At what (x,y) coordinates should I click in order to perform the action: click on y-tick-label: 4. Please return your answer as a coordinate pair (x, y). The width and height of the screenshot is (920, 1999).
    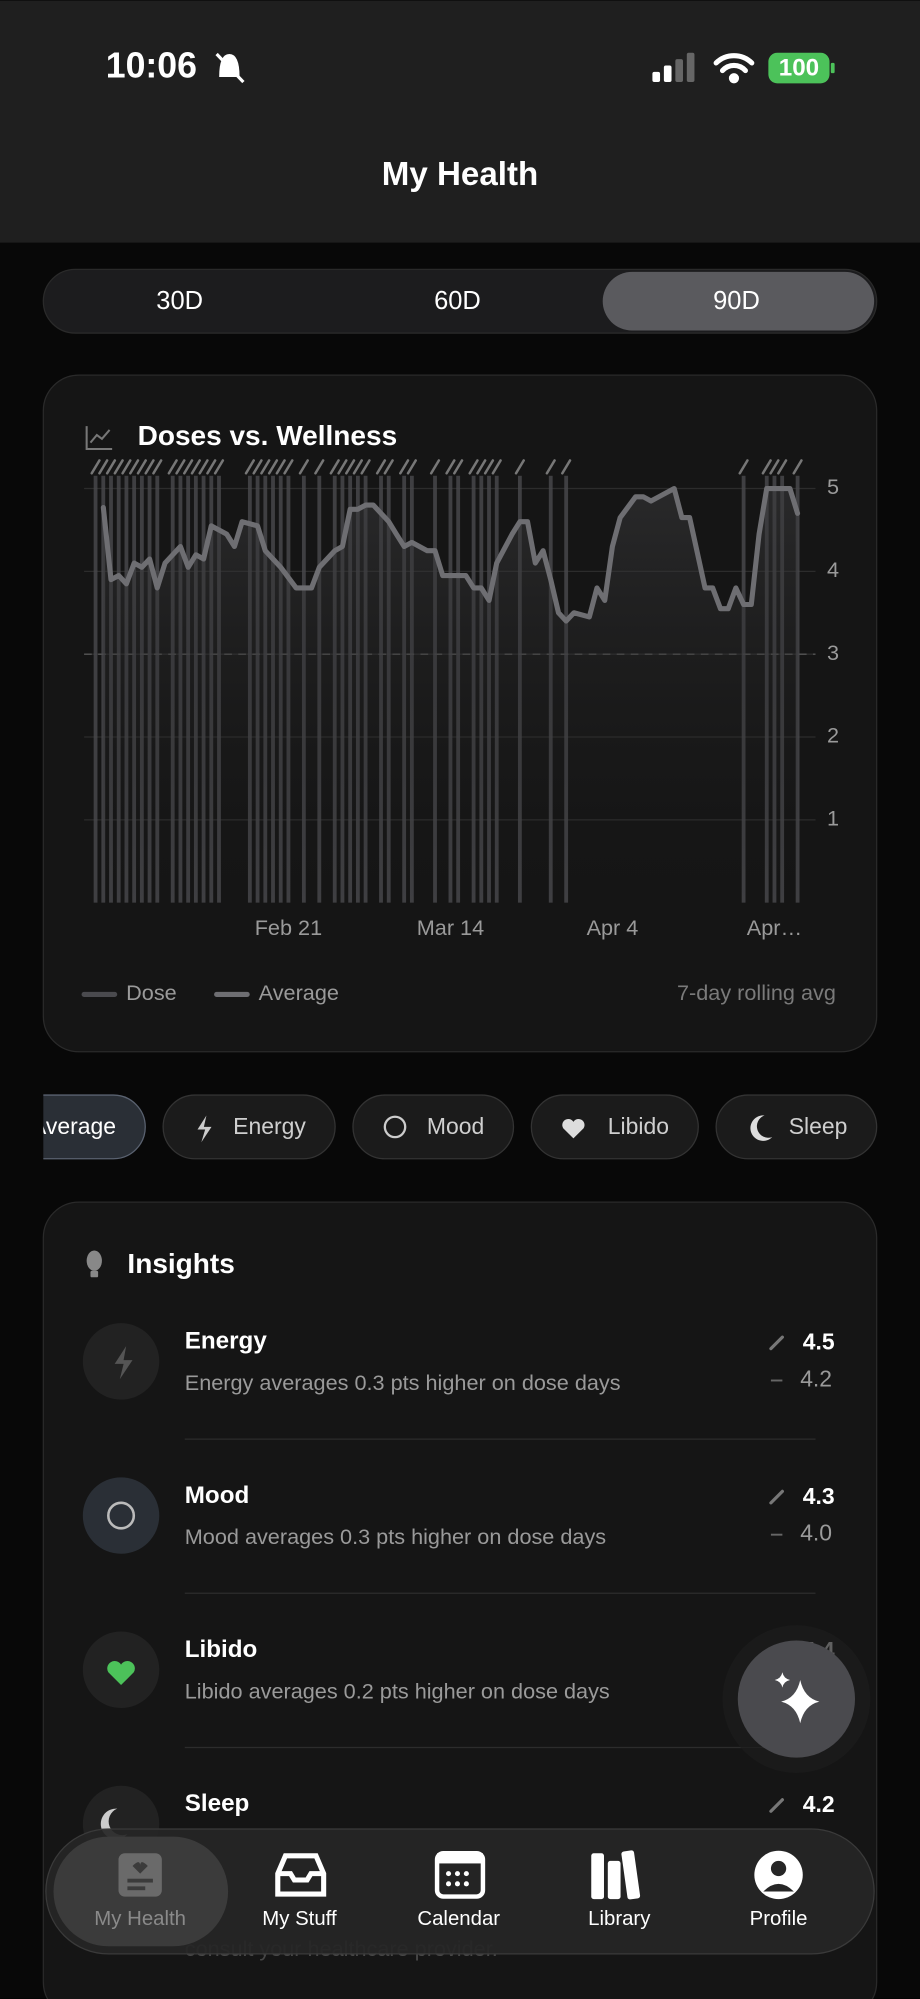
    Looking at the image, I should click on (833, 569).